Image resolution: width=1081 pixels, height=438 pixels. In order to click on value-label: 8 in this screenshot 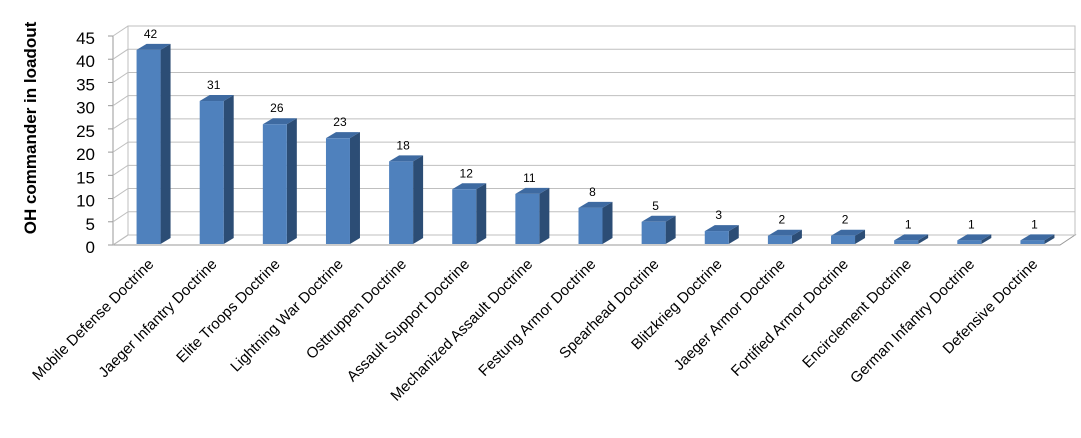, I will do `click(592, 192)`.